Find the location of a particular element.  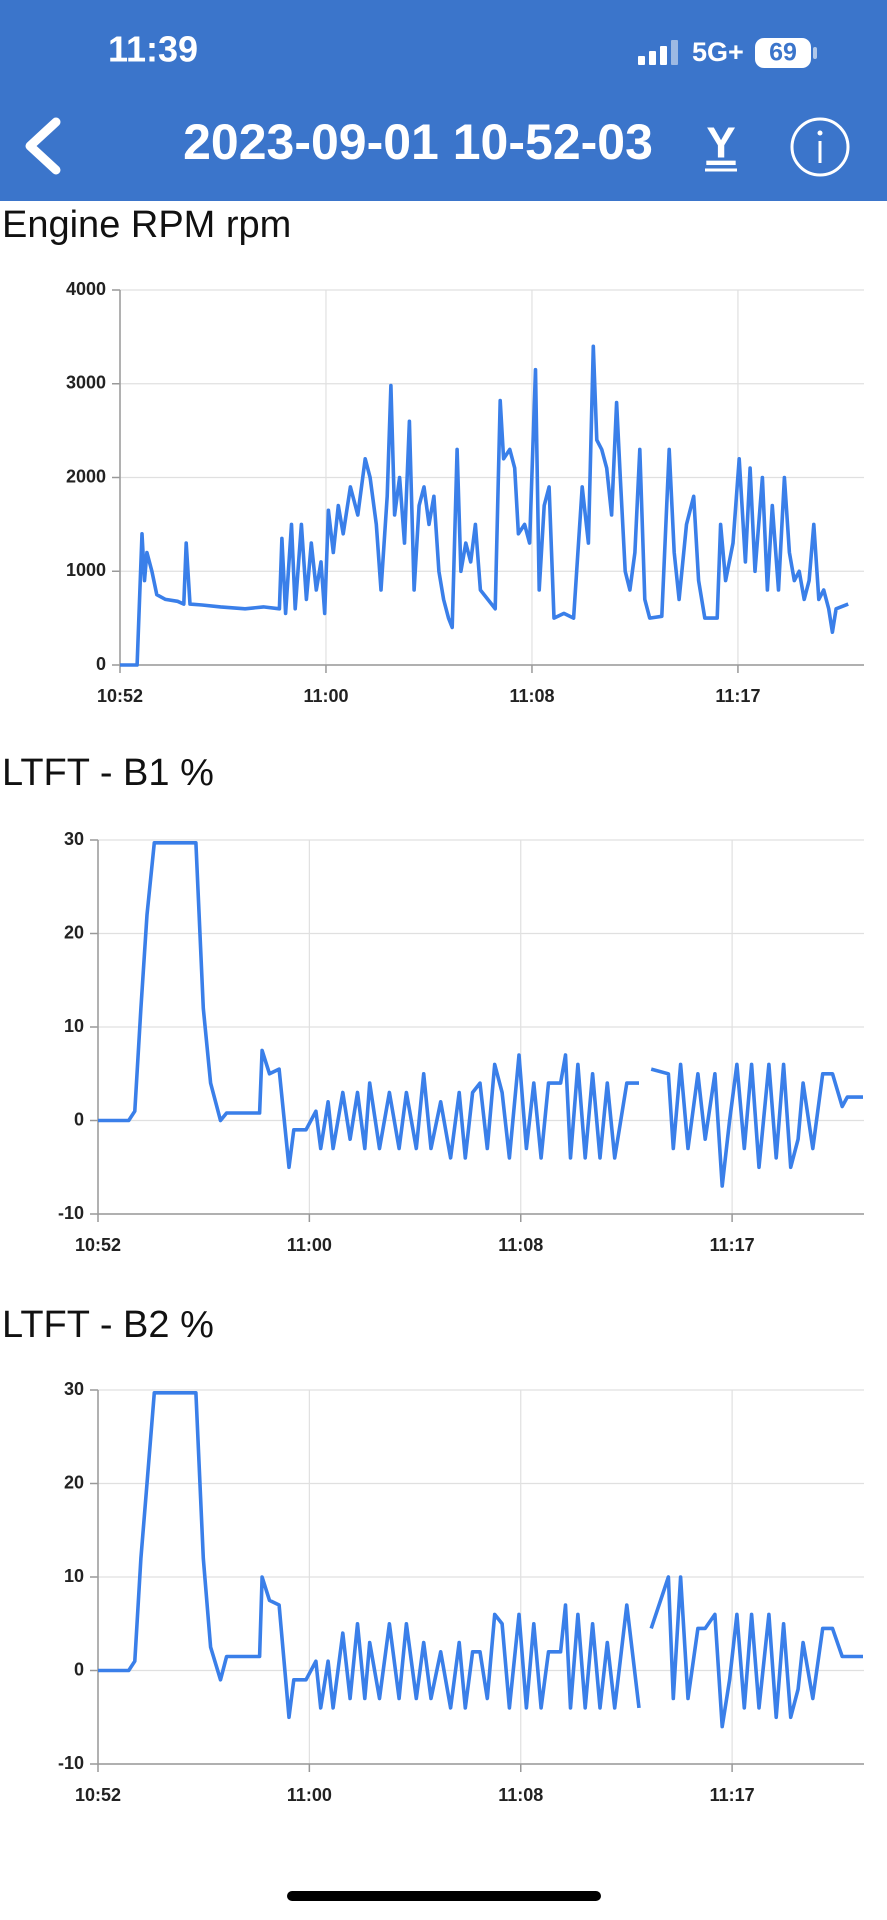

chart-title: LTFT - B2 % is located at coordinates (108, 1325).